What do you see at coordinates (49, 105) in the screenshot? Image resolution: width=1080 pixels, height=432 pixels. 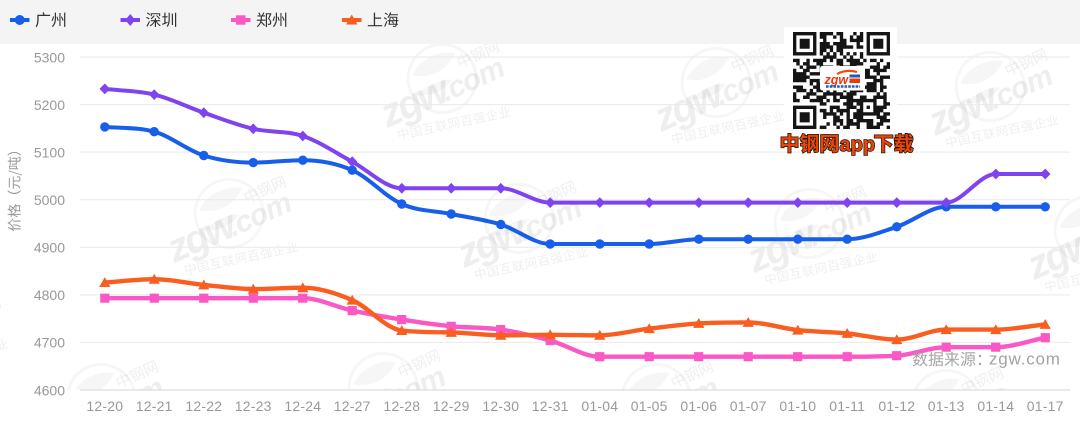 I see `svg-text: 5200` at bounding box center [49, 105].